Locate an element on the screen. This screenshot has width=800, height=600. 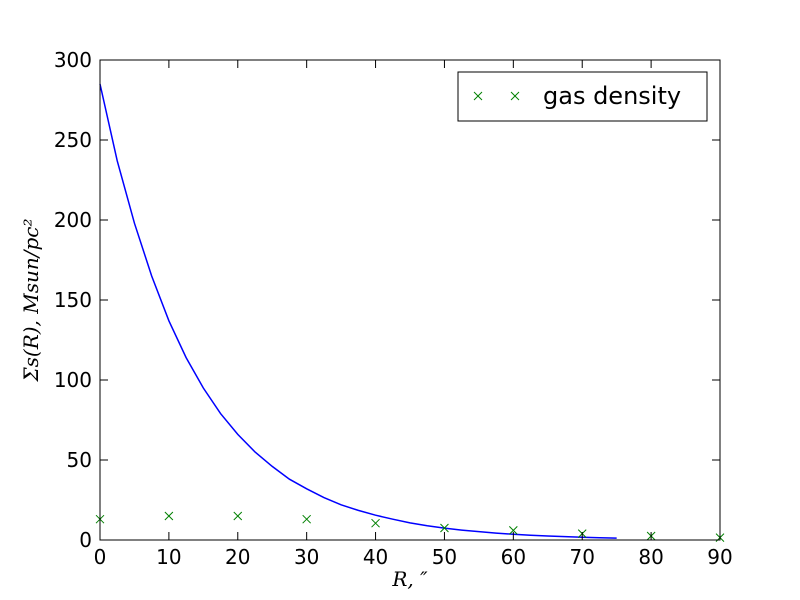
legend: gas density is located at coordinates (582, 96).